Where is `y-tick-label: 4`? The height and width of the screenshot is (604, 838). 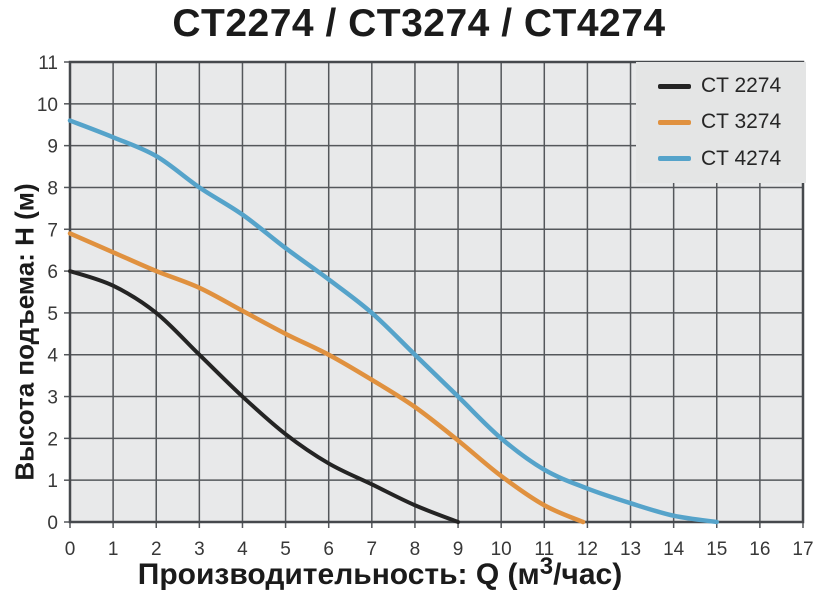 y-tick-label: 4 is located at coordinates (52, 356).